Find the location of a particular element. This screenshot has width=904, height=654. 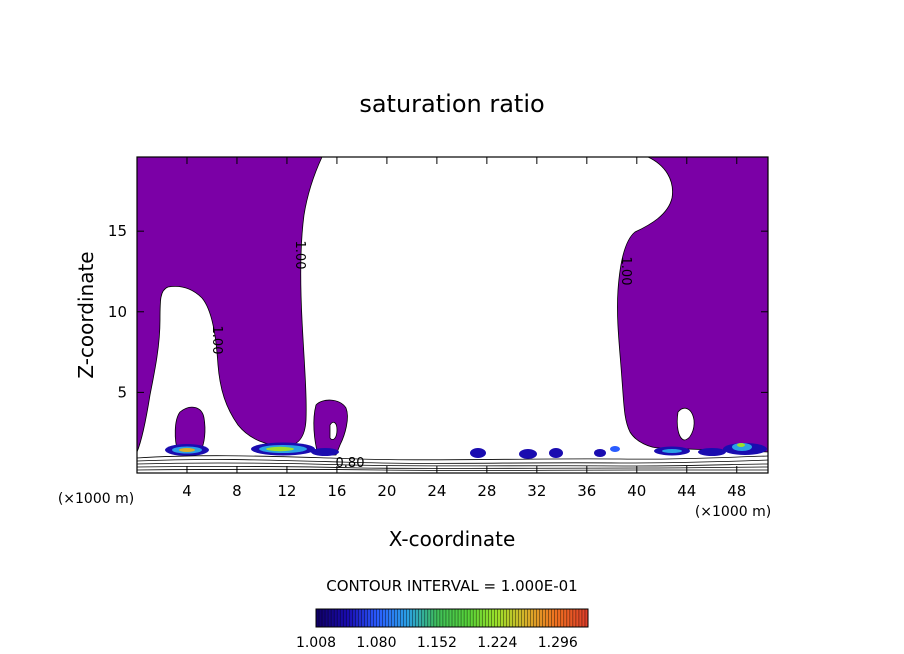

y-axis-label: Z-coordinate is located at coordinates (86, 314).